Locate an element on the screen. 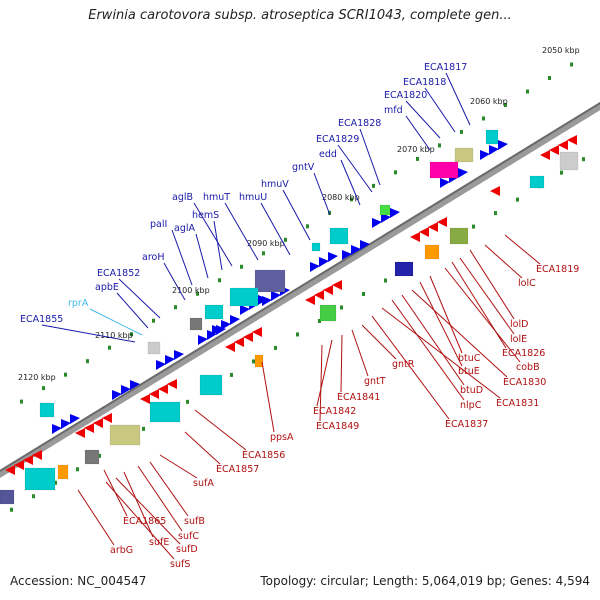 The image size is (600, 600). gene-label-ECA1826: ECA1826 is located at coordinates (523, 353).